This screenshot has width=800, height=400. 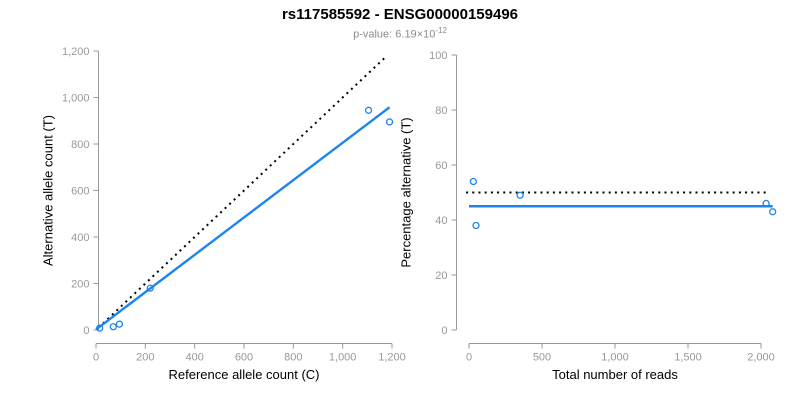 What do you see at coordinates (194, 358) in the screenshot?
I see `x-tick-label: 400` at bounding box center [194, 358].